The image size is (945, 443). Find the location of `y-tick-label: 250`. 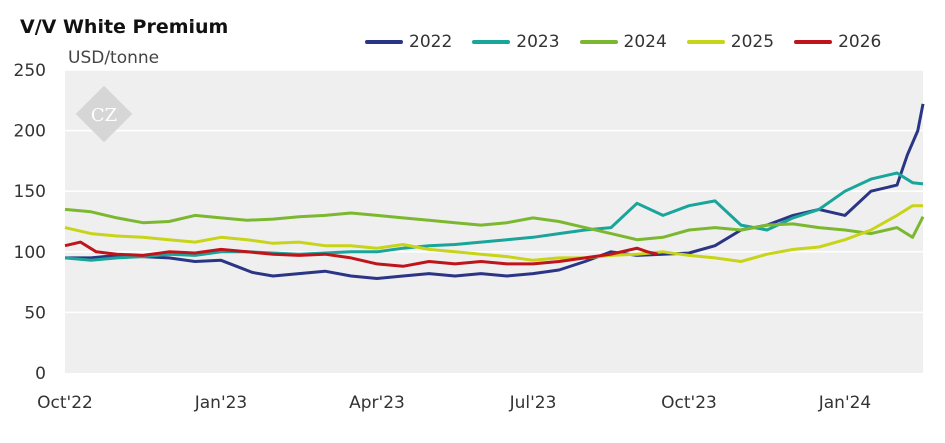

y-tick-label: 250 is located at coordinates (30, 71).